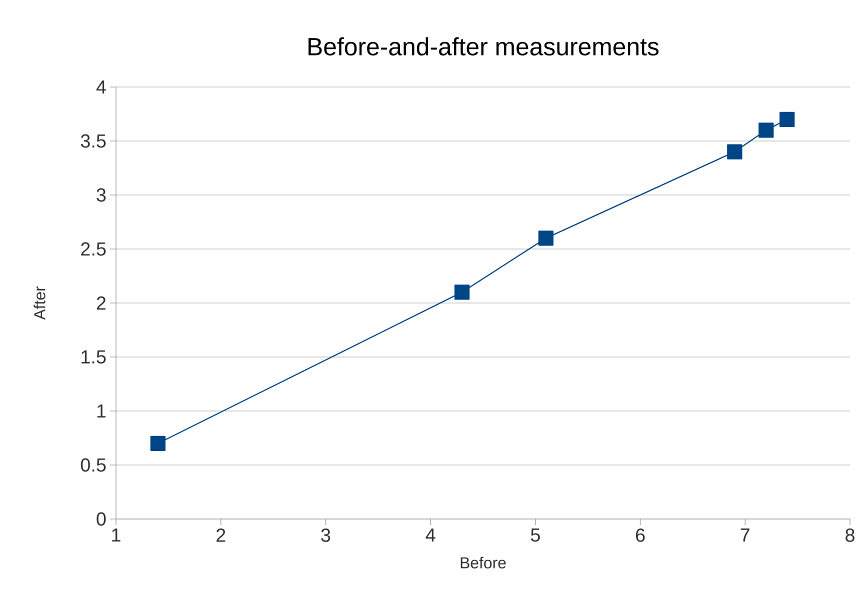 The image size is (858, 611). I want to click on x-tick-label: 8, so click(850, 535).